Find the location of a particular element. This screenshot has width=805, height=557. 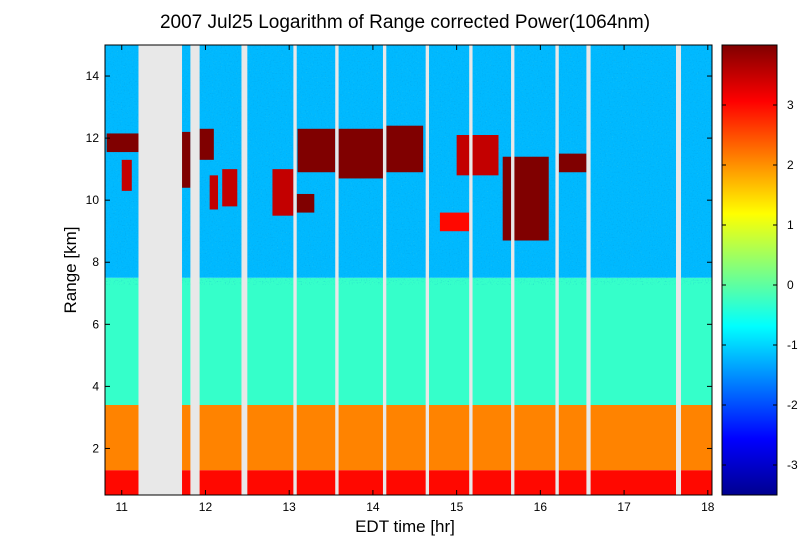

colorbar-tick-label: 3 is located at coordinates (790, 105).